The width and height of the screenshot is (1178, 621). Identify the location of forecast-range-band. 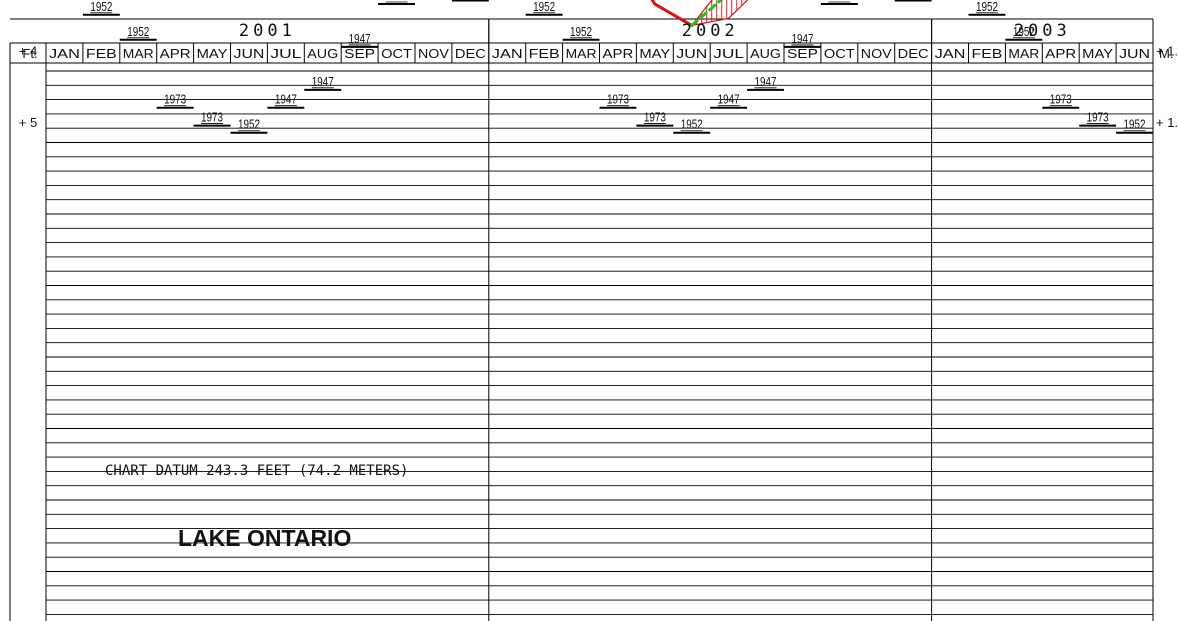
(719, 13).